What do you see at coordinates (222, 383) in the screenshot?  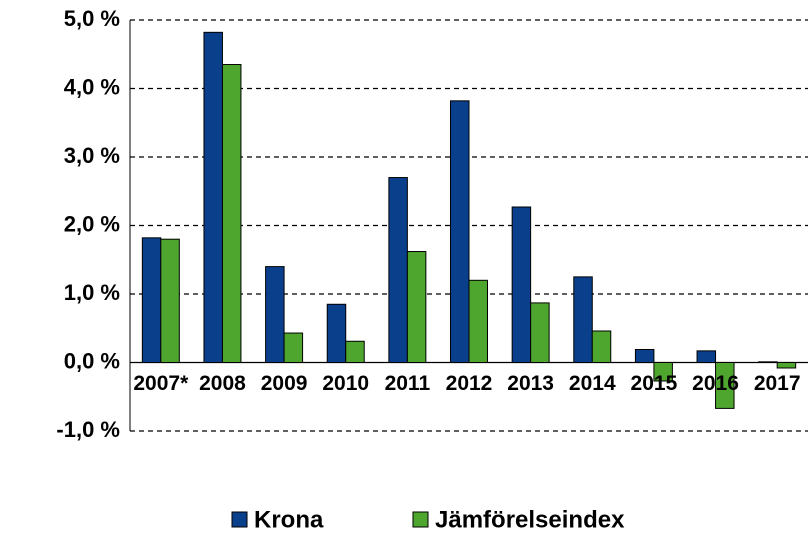 I see `x-tick-label: 2008` at bounding box center [222, 383].